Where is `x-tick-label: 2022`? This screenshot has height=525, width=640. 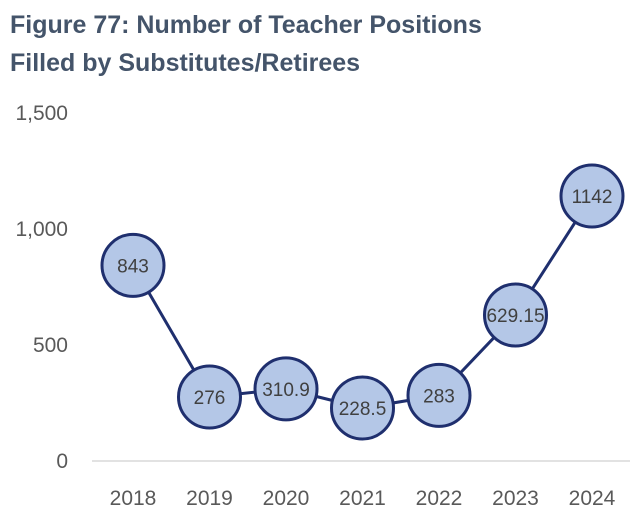 x-tick-label: 2022 is located at coordinates (439, 498).